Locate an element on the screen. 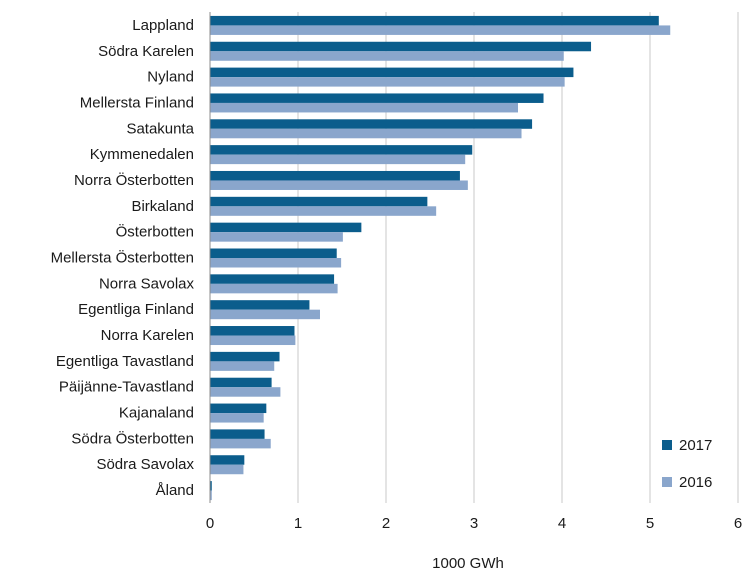  category-label: Mellersta Finland is located at coordinates (137, 102).